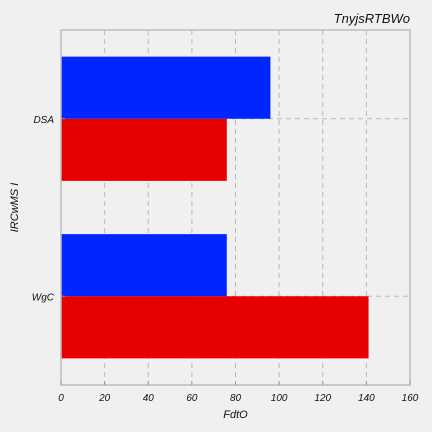  What do you see at coordinates (279, 398) in the screenshot?
I see `x-tick-label: 100` at bounding box center [279, 398].